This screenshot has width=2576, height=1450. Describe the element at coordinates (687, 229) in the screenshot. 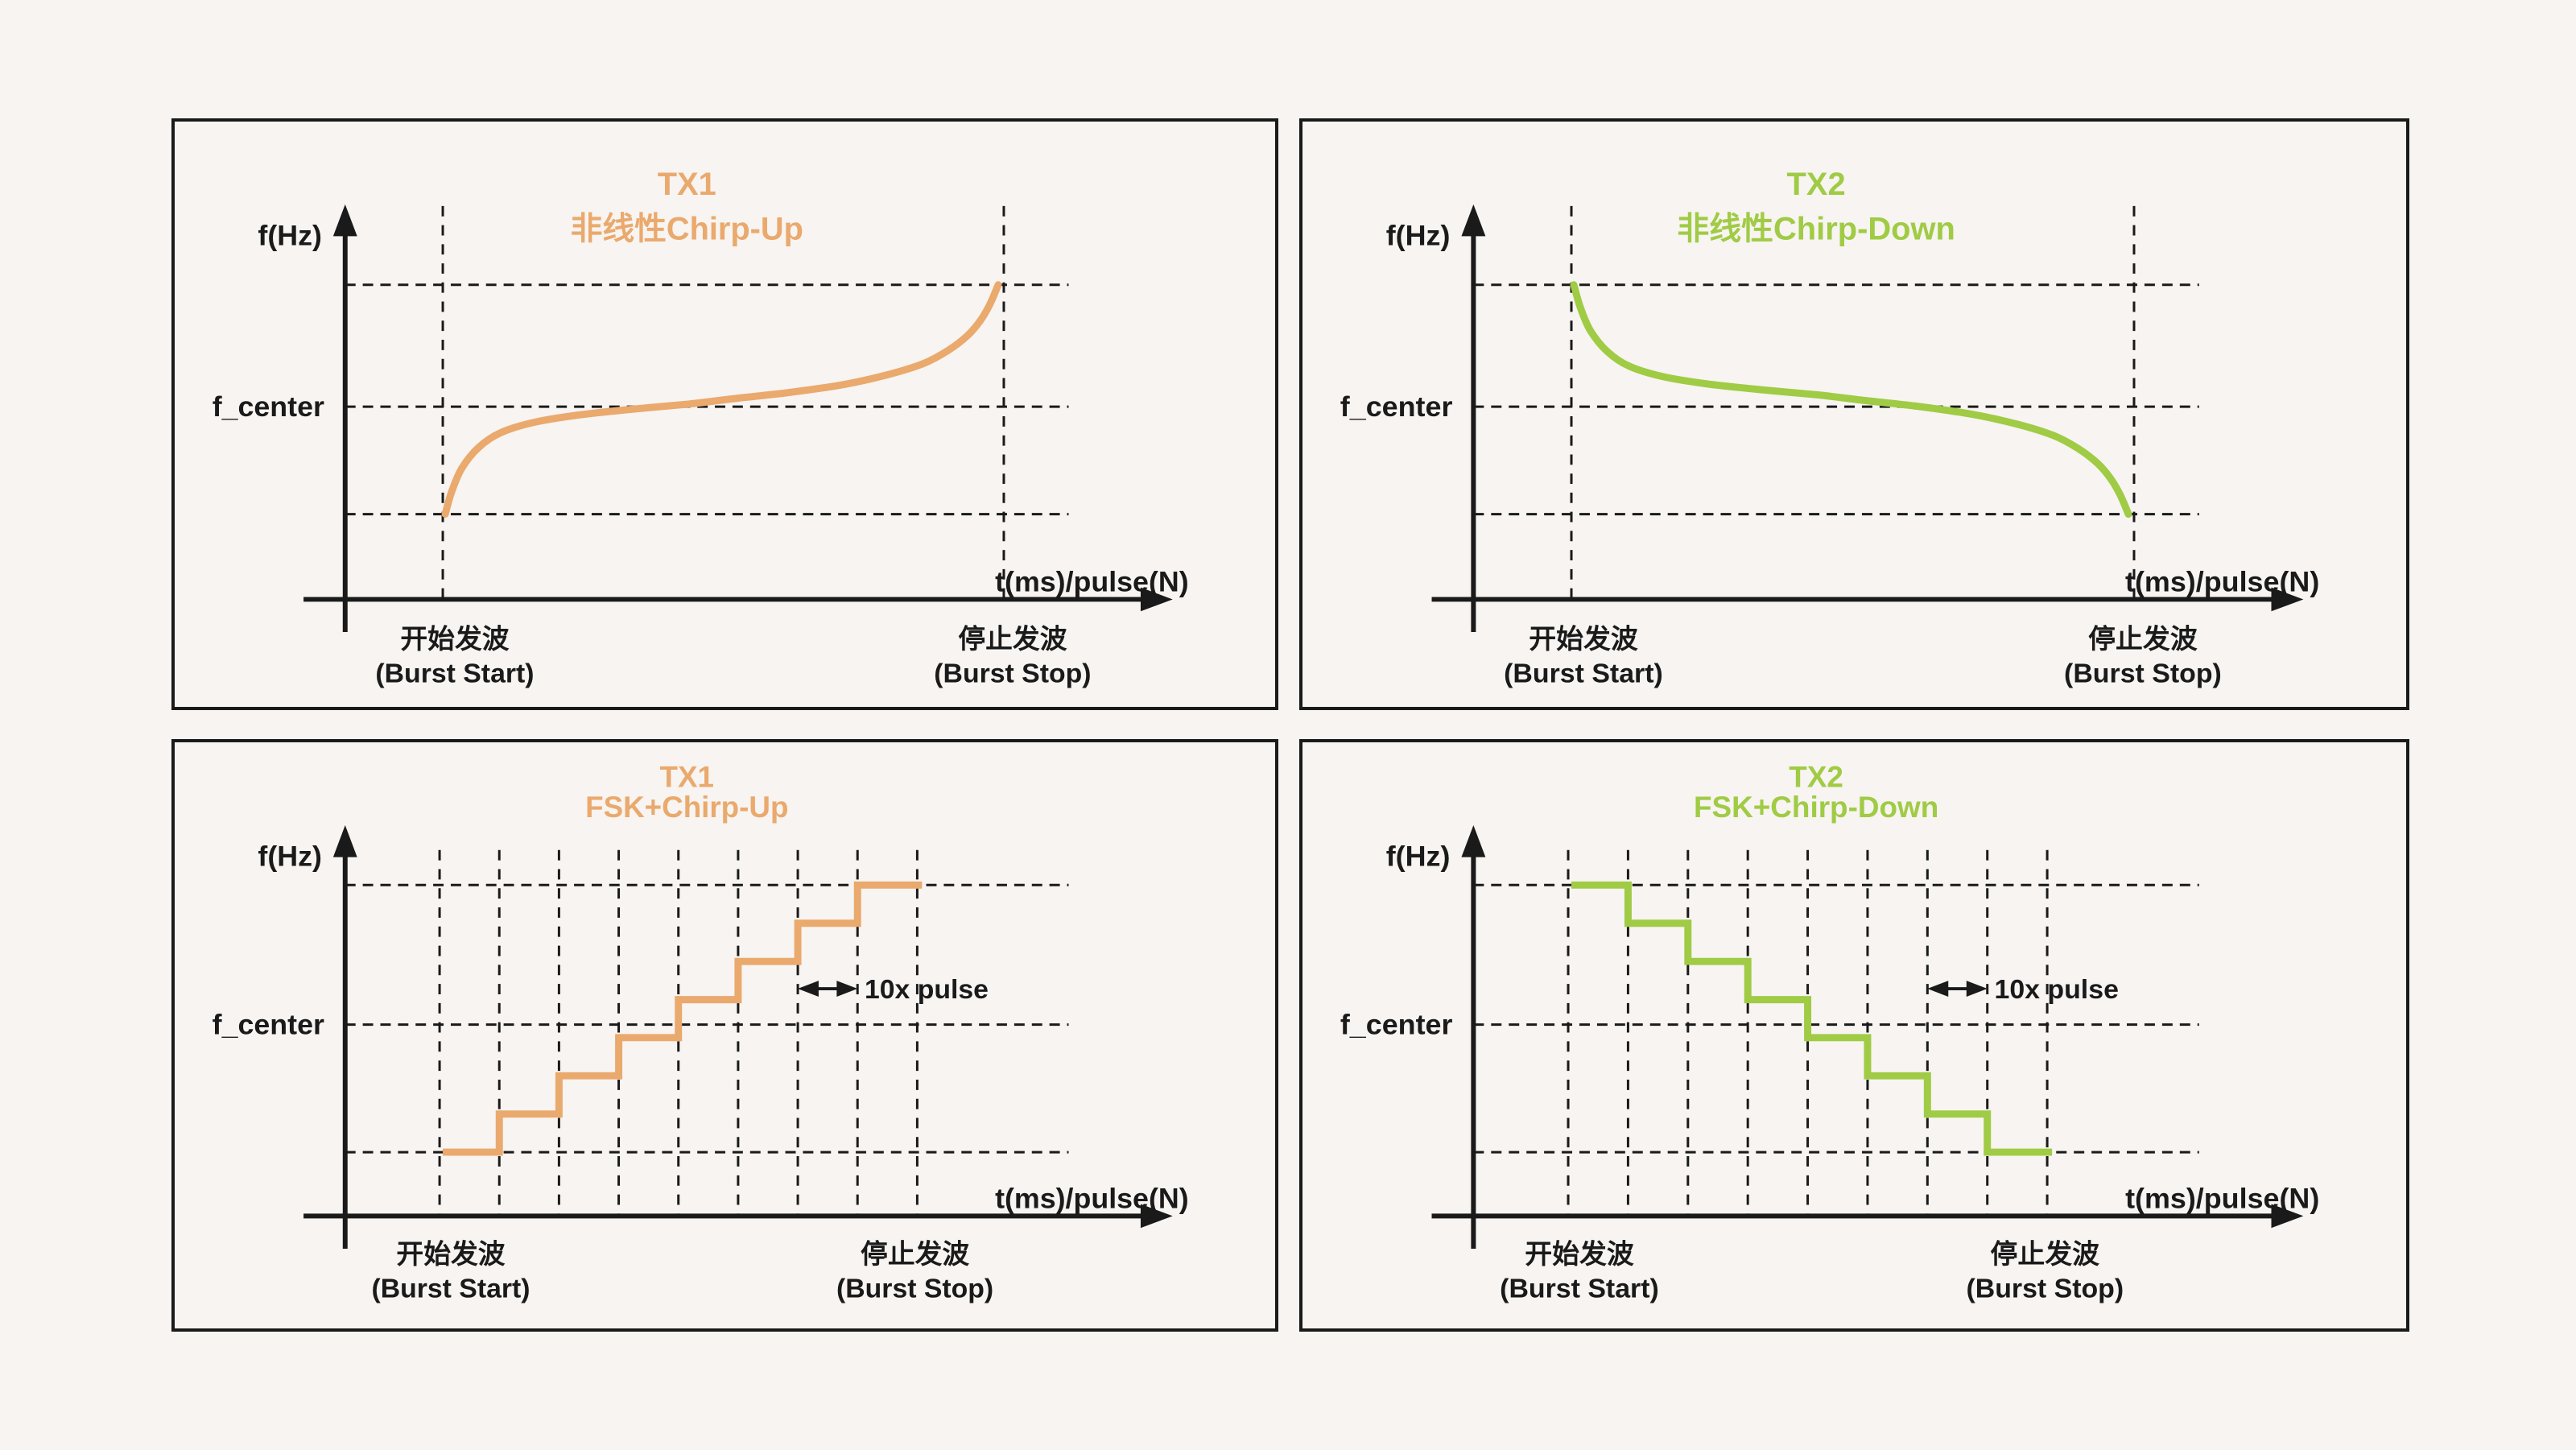

I see `panel-title-line2: 非线性Chirp-Up` at that location.